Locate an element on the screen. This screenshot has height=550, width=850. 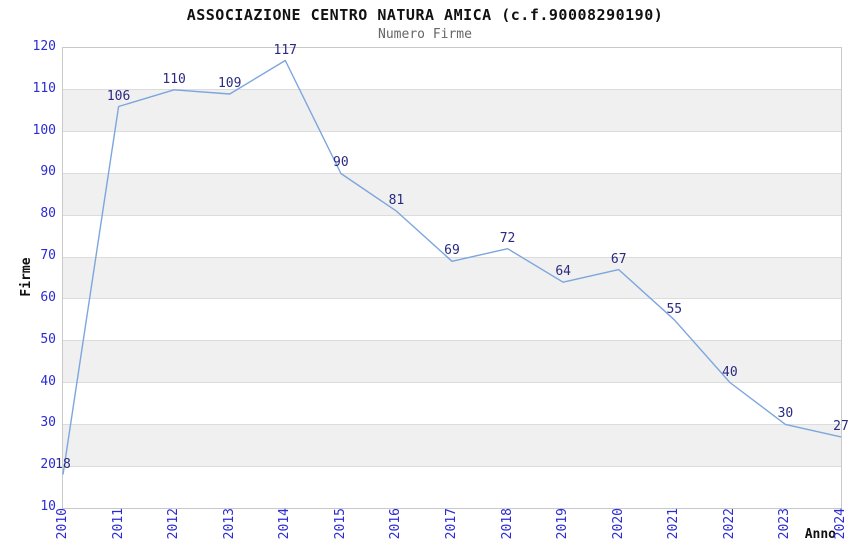
chart-subtitle: Numero Firme is located at coordinates (425, 34).